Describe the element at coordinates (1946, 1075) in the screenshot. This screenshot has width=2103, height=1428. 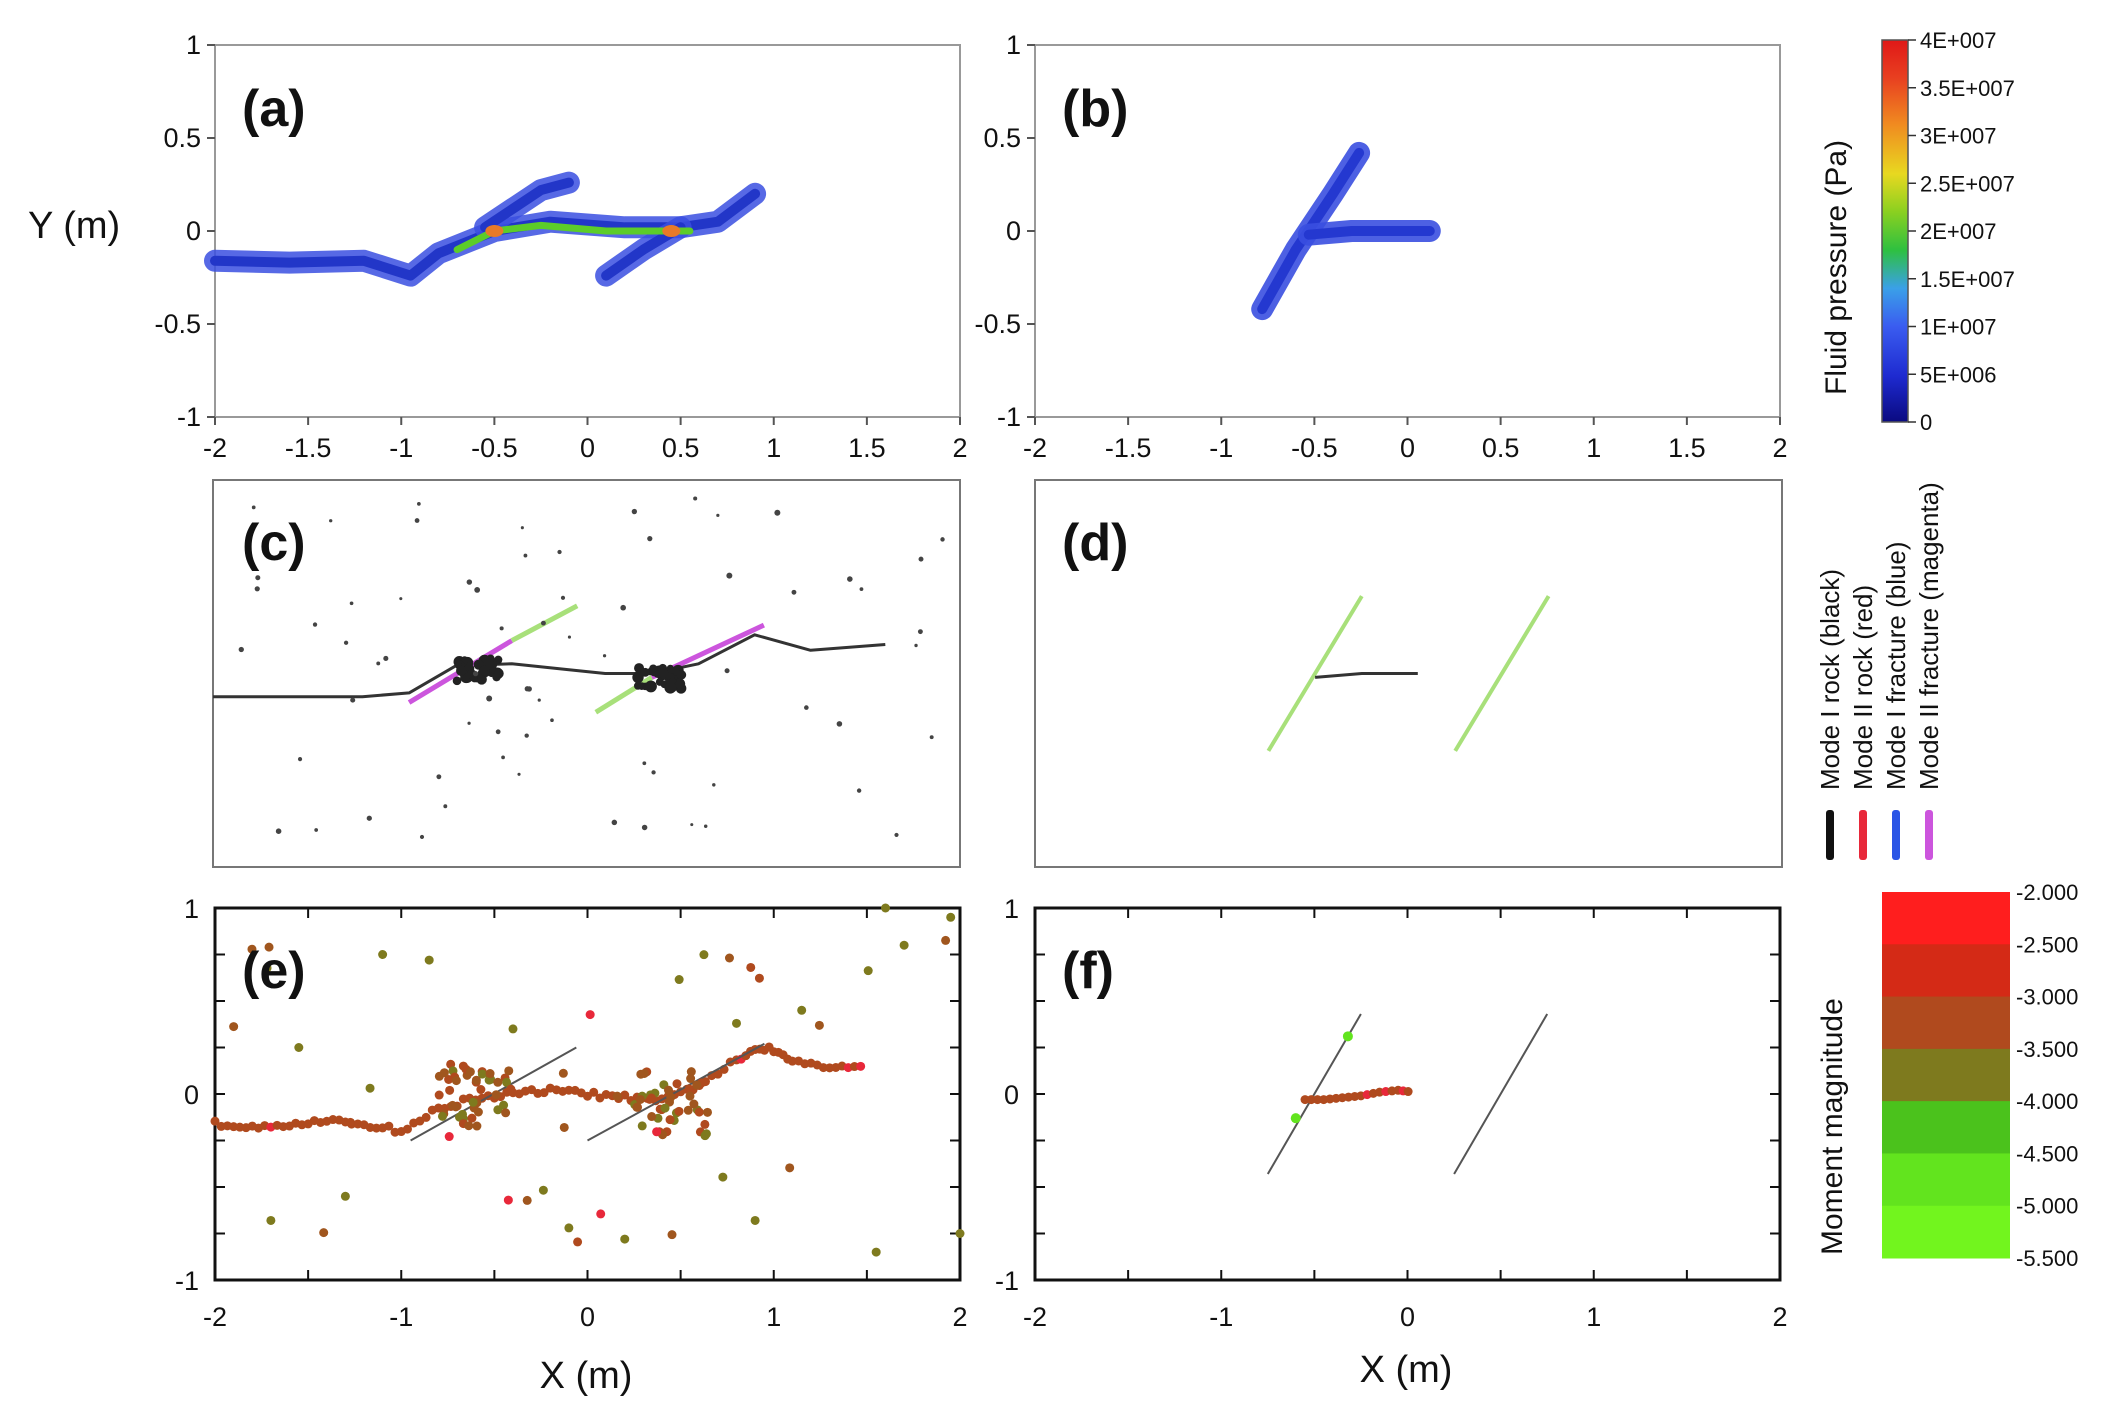
I see `magnitude-colorbar-segment` at that location.